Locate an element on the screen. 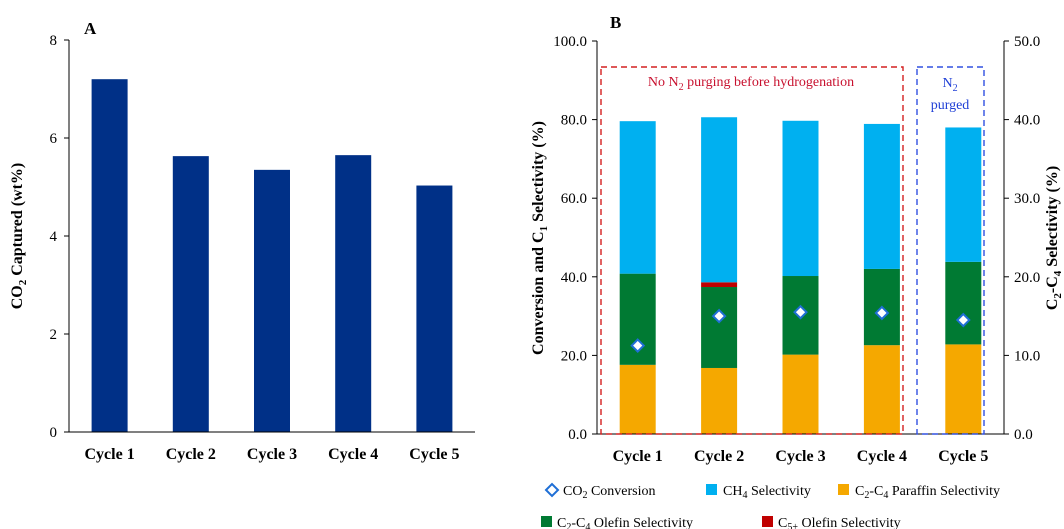  panel-b-left-tick-label: 0.0 is located at coordinates (577, 435).